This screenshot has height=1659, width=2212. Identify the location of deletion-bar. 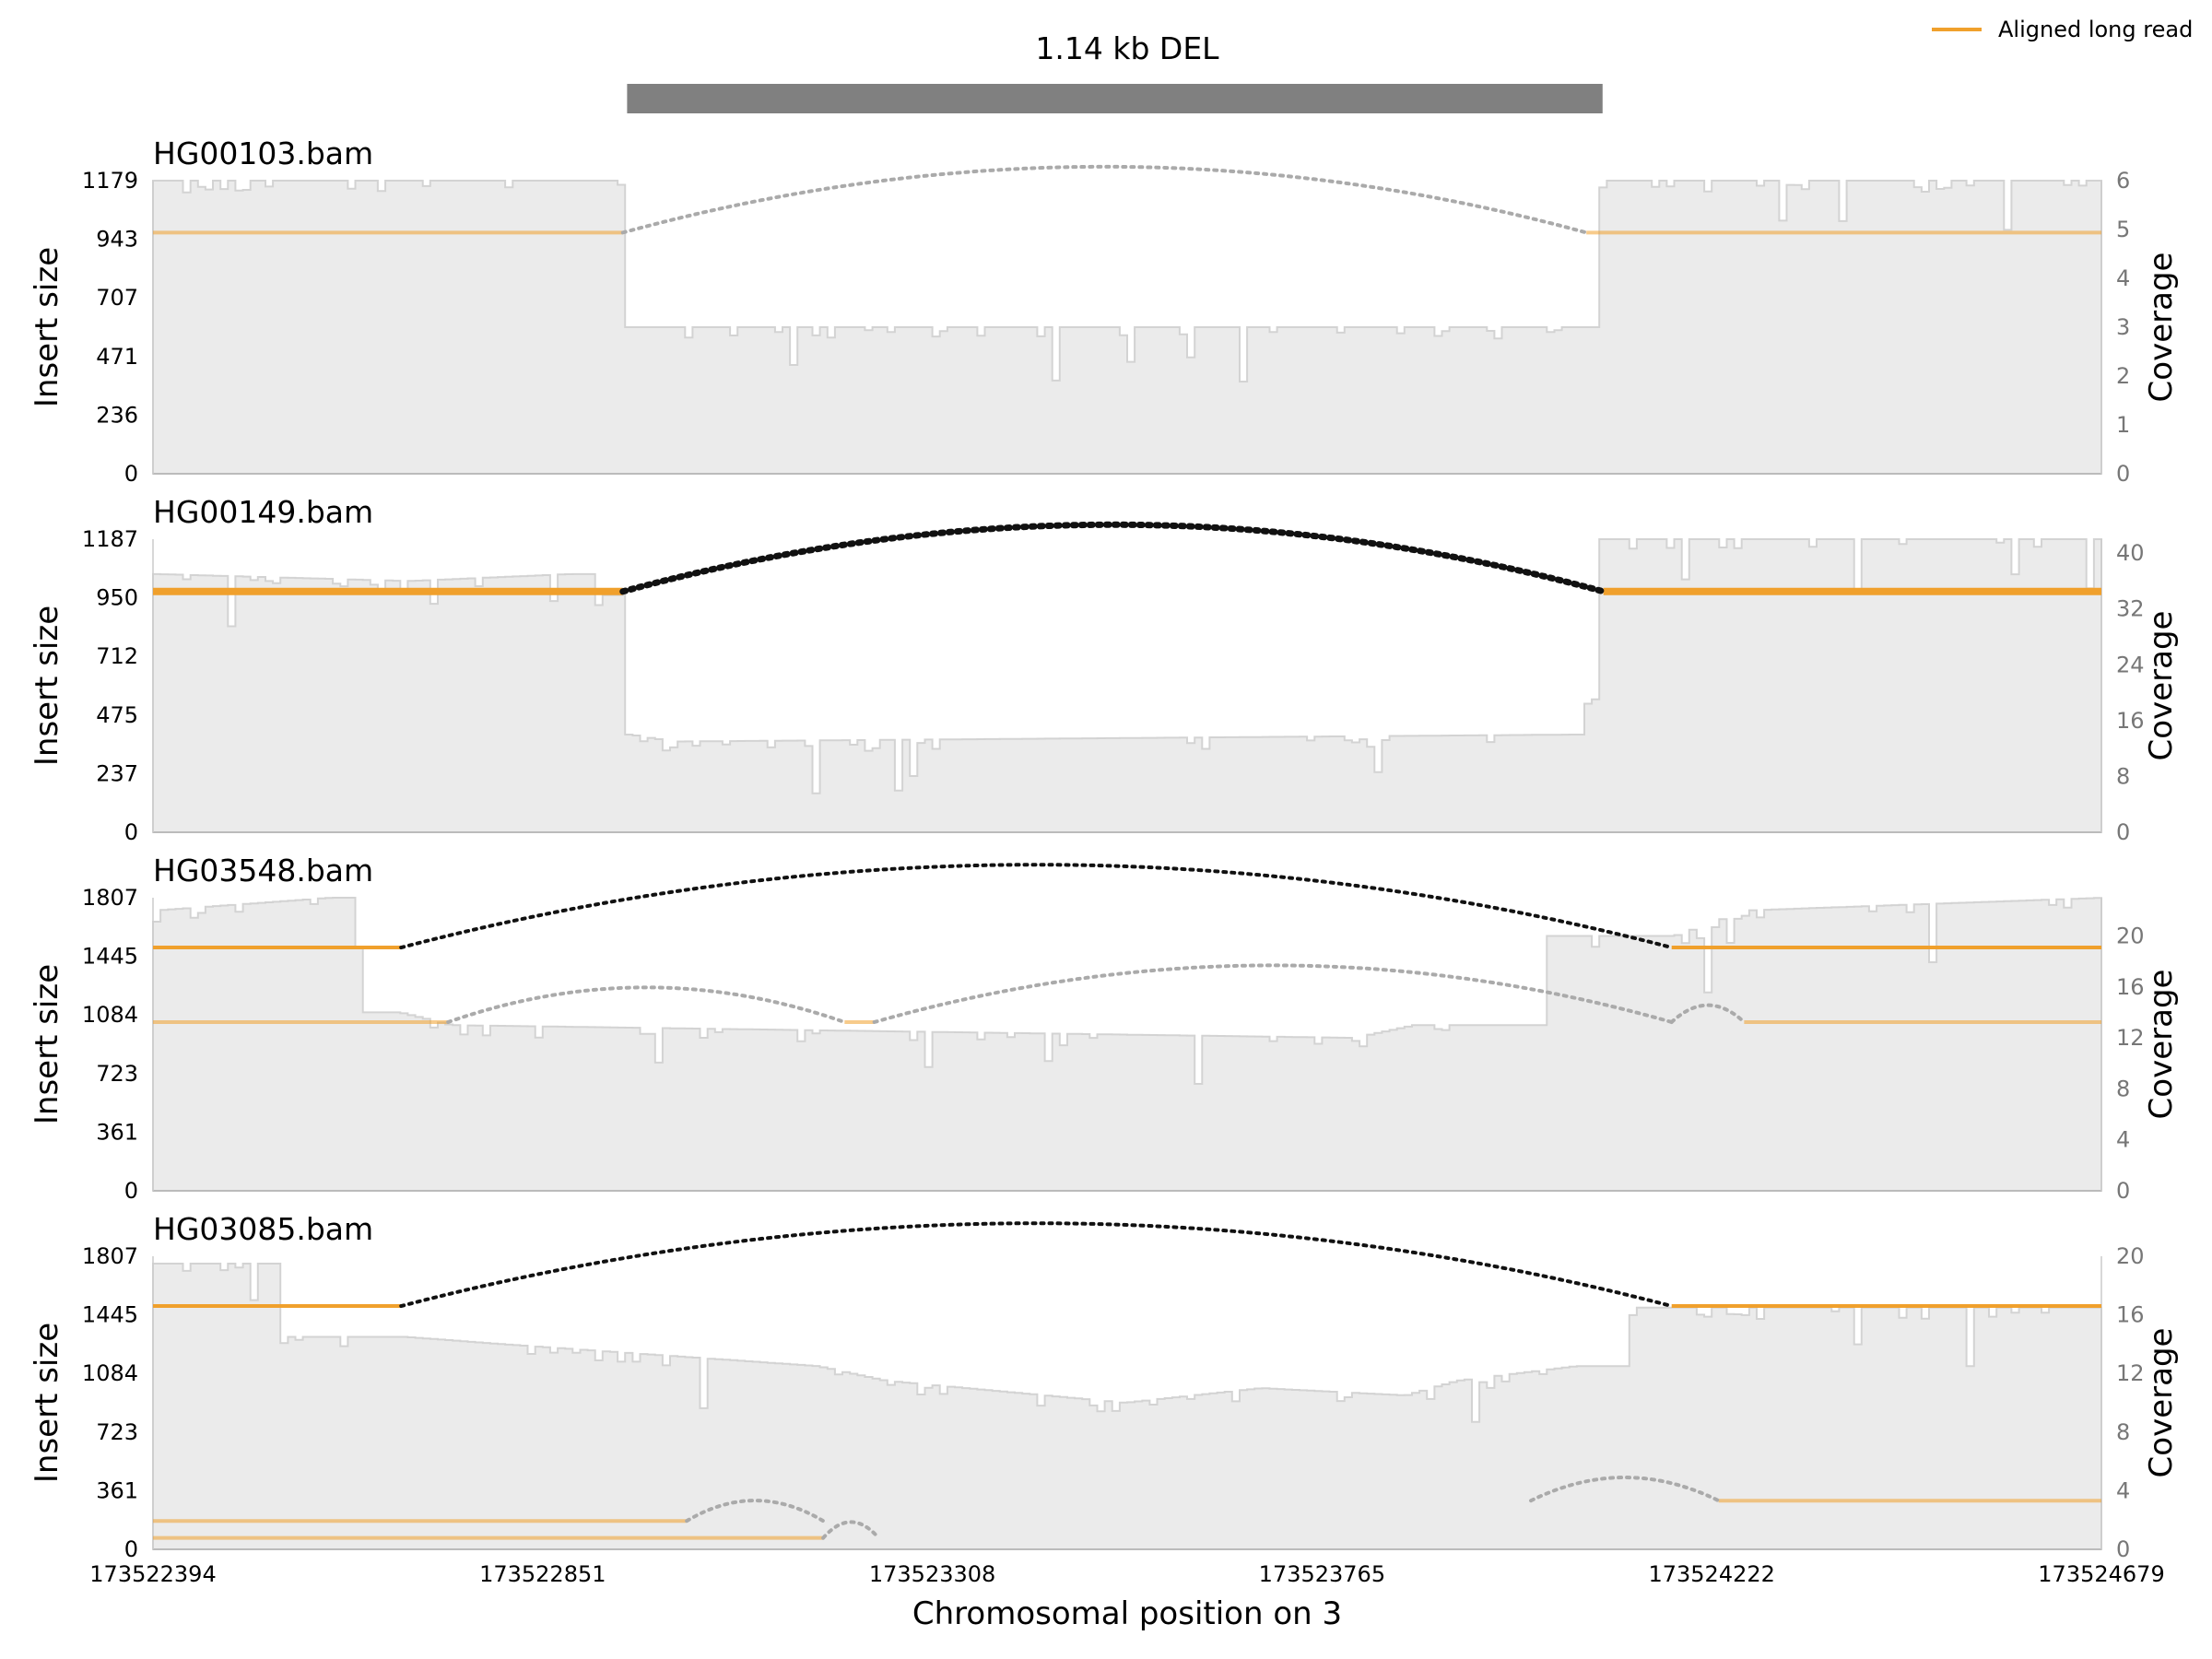
(1115, 98).